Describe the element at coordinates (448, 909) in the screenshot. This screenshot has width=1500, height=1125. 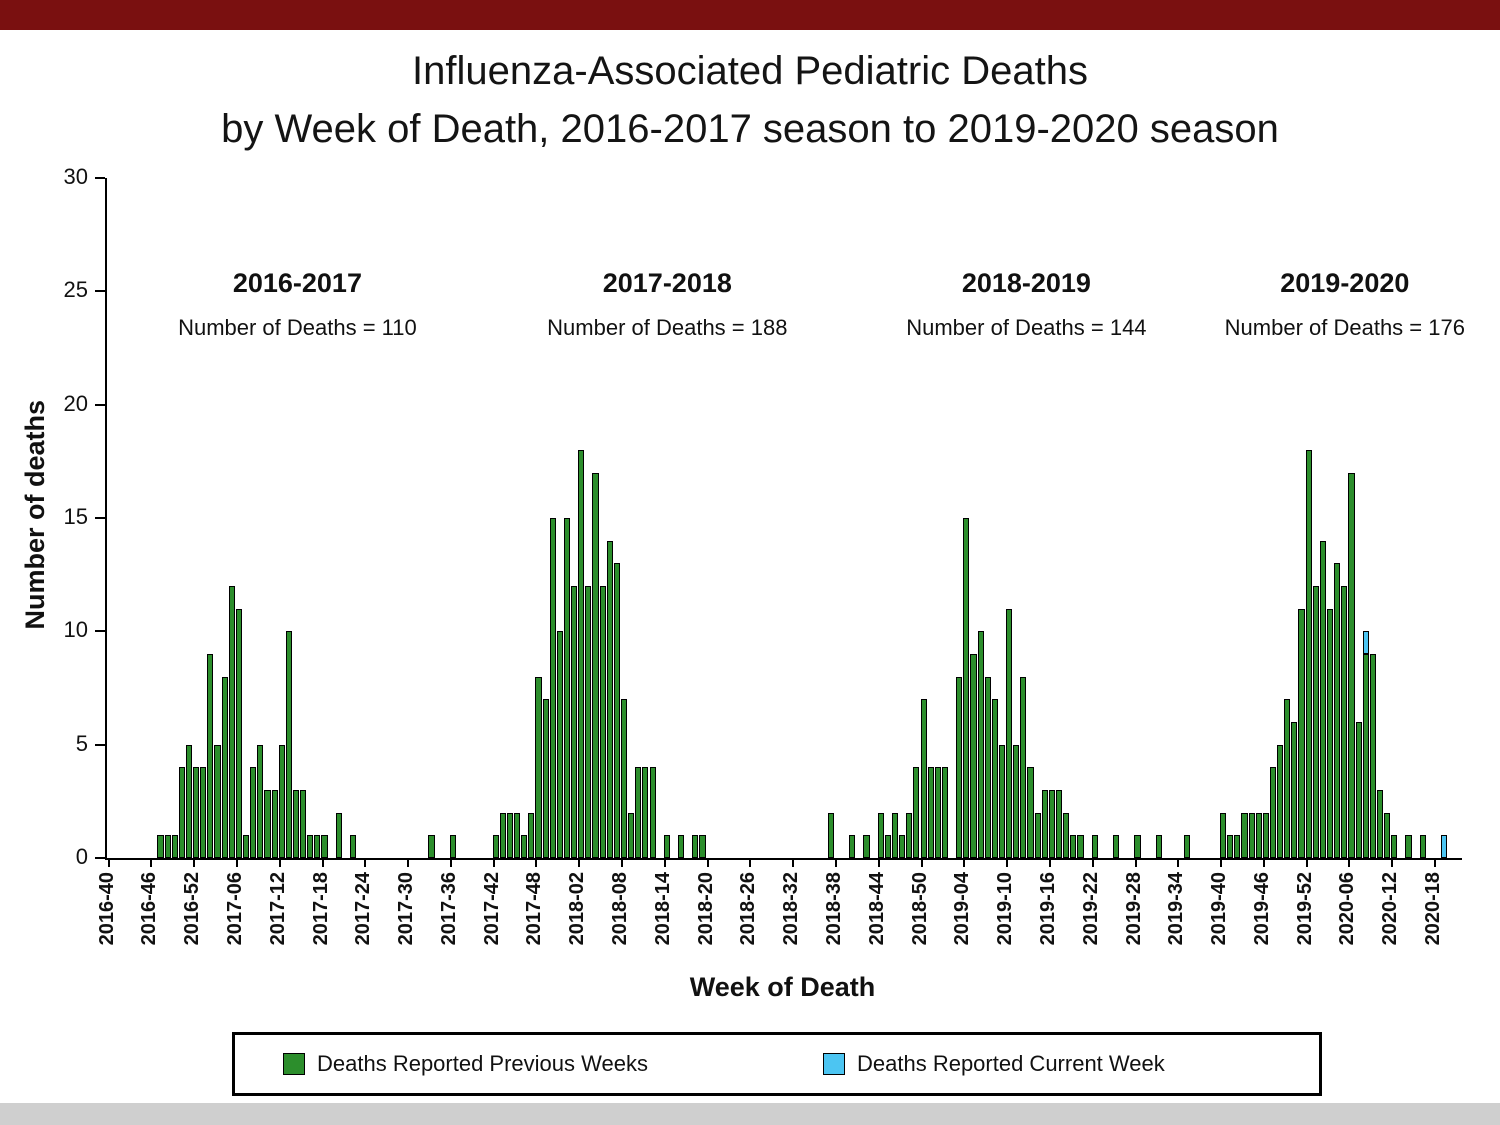
I see `x-axis-tick-label: 2017-36` at that location.